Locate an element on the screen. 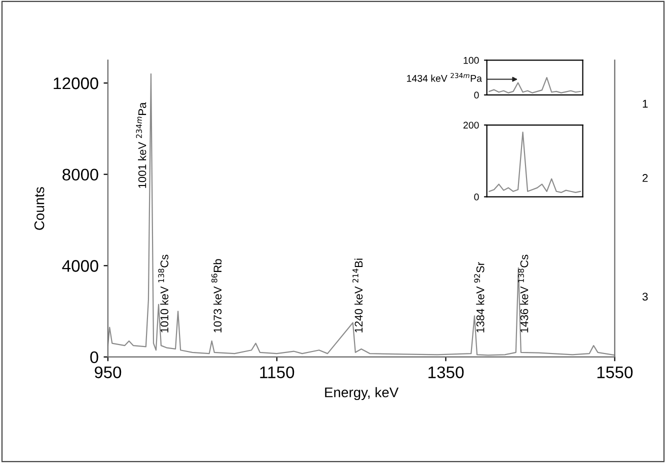 The width and height of the screenshot is (666, 463). annotation: 1436 keV $^{138}$Cs is located at coordinates (523, 293).